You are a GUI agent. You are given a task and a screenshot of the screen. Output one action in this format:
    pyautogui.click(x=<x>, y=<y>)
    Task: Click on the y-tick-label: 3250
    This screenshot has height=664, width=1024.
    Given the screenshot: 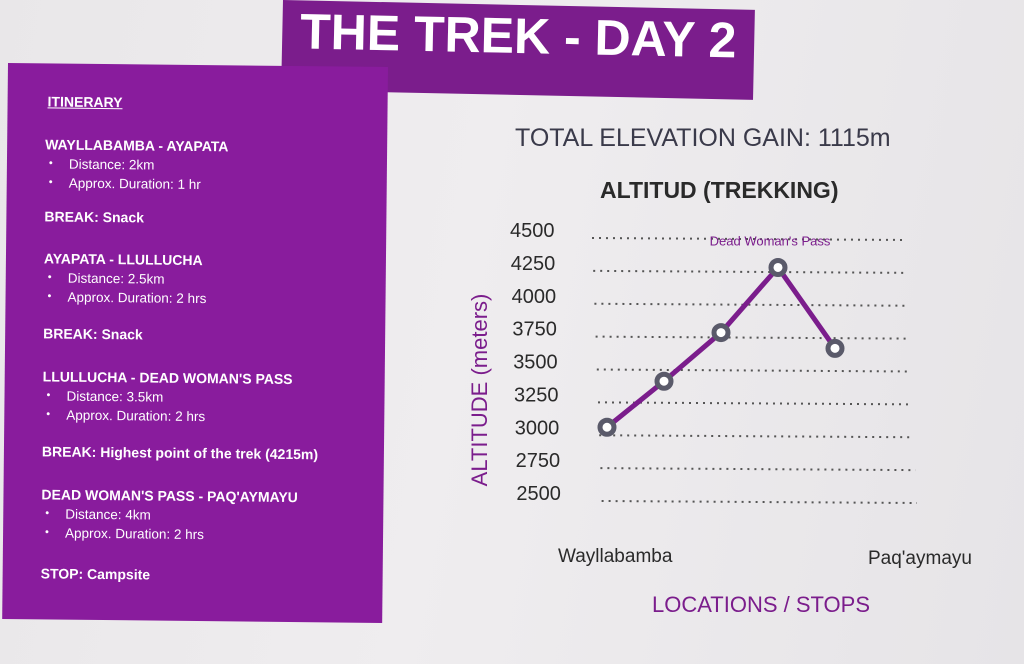 What is the action you would take?
    pyautogui.click(x=536, y=395)
    